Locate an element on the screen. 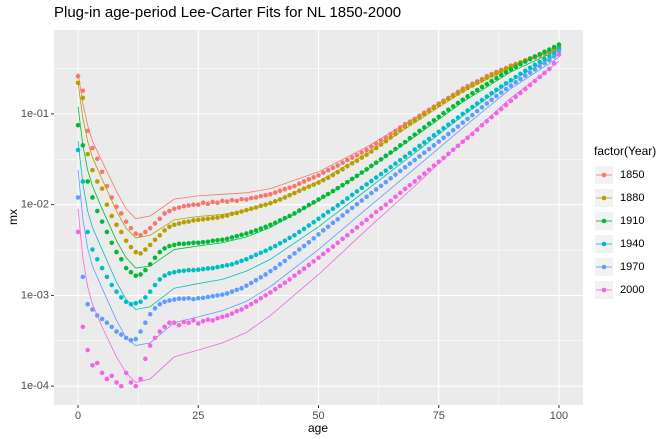  legend-label: 1970 is located at coordinates (632, 267).